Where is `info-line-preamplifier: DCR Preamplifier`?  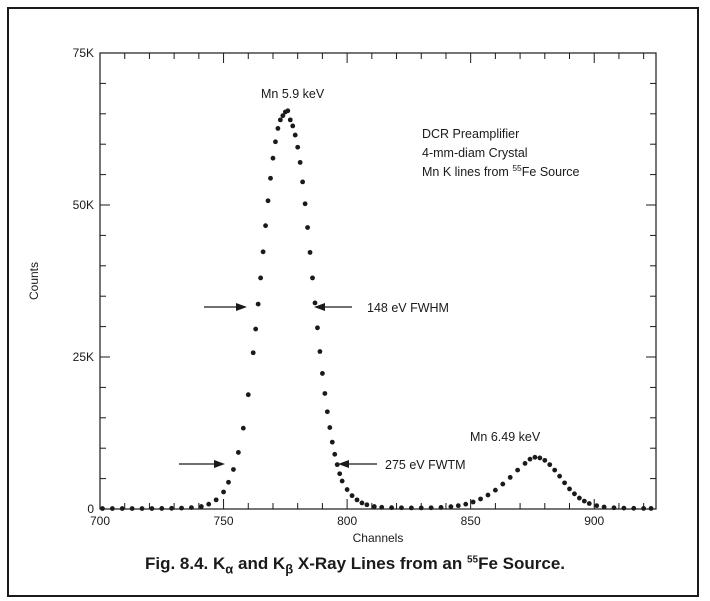 info-line-preamplifier: DCR Preamplifier is located at coordinates (470, 134).